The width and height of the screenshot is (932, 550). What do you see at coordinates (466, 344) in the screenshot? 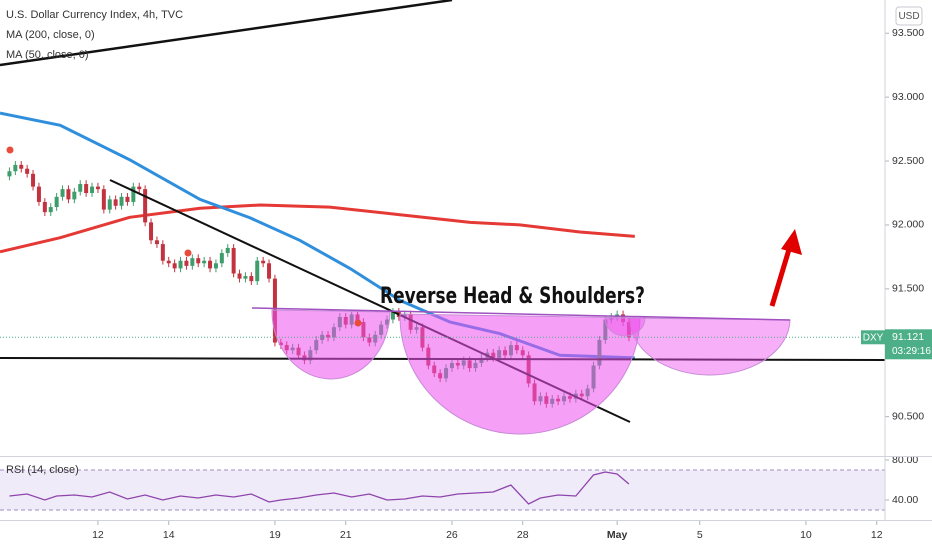
I see `price-label: DXY 91.121 03:29:16` at bounding box center [466, 344].